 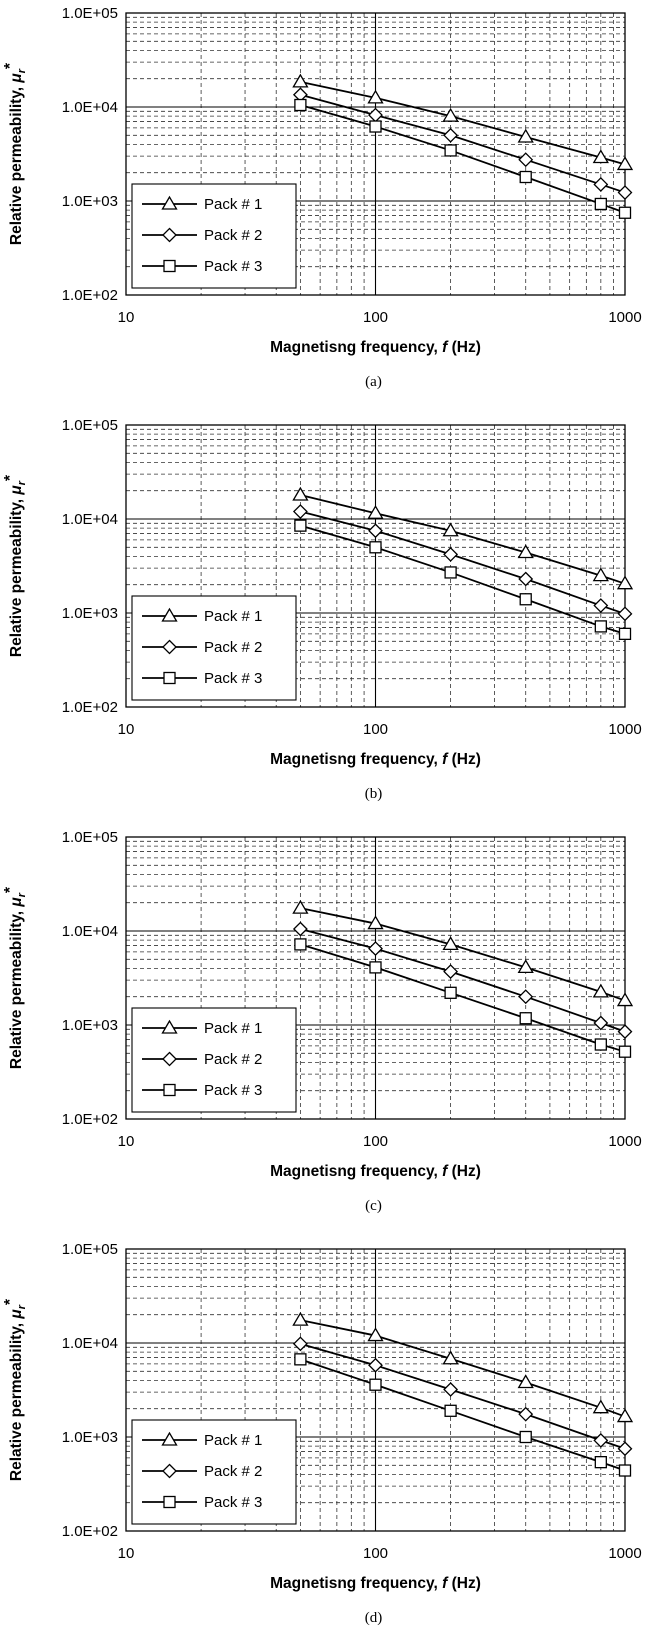 What do you see at coordinates (373, 382) in the screenshot?
I see `panel-caption: (a)` at bounding box center [373, 382].